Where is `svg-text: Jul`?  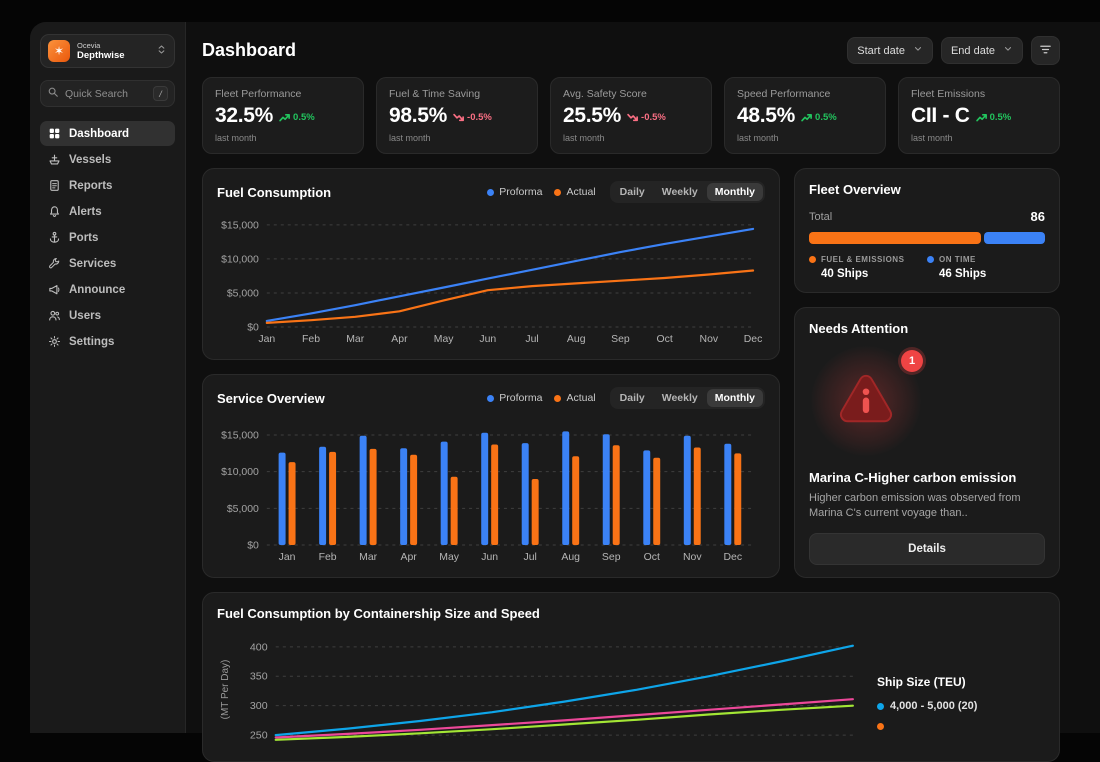 svg-text: Jul is located at coordinates (531, 339).